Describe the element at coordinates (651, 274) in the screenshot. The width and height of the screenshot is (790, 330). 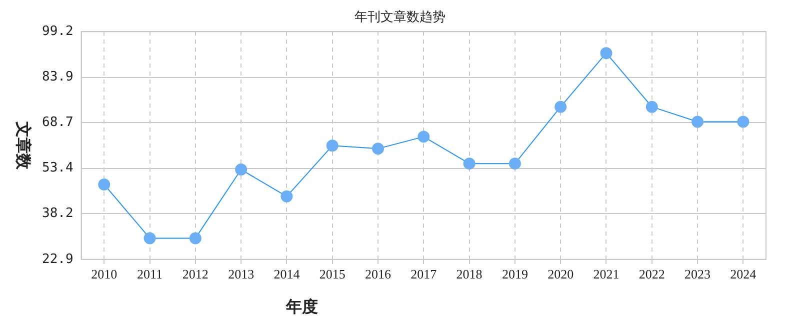
I see `x-tick-label: 2022` at that location.